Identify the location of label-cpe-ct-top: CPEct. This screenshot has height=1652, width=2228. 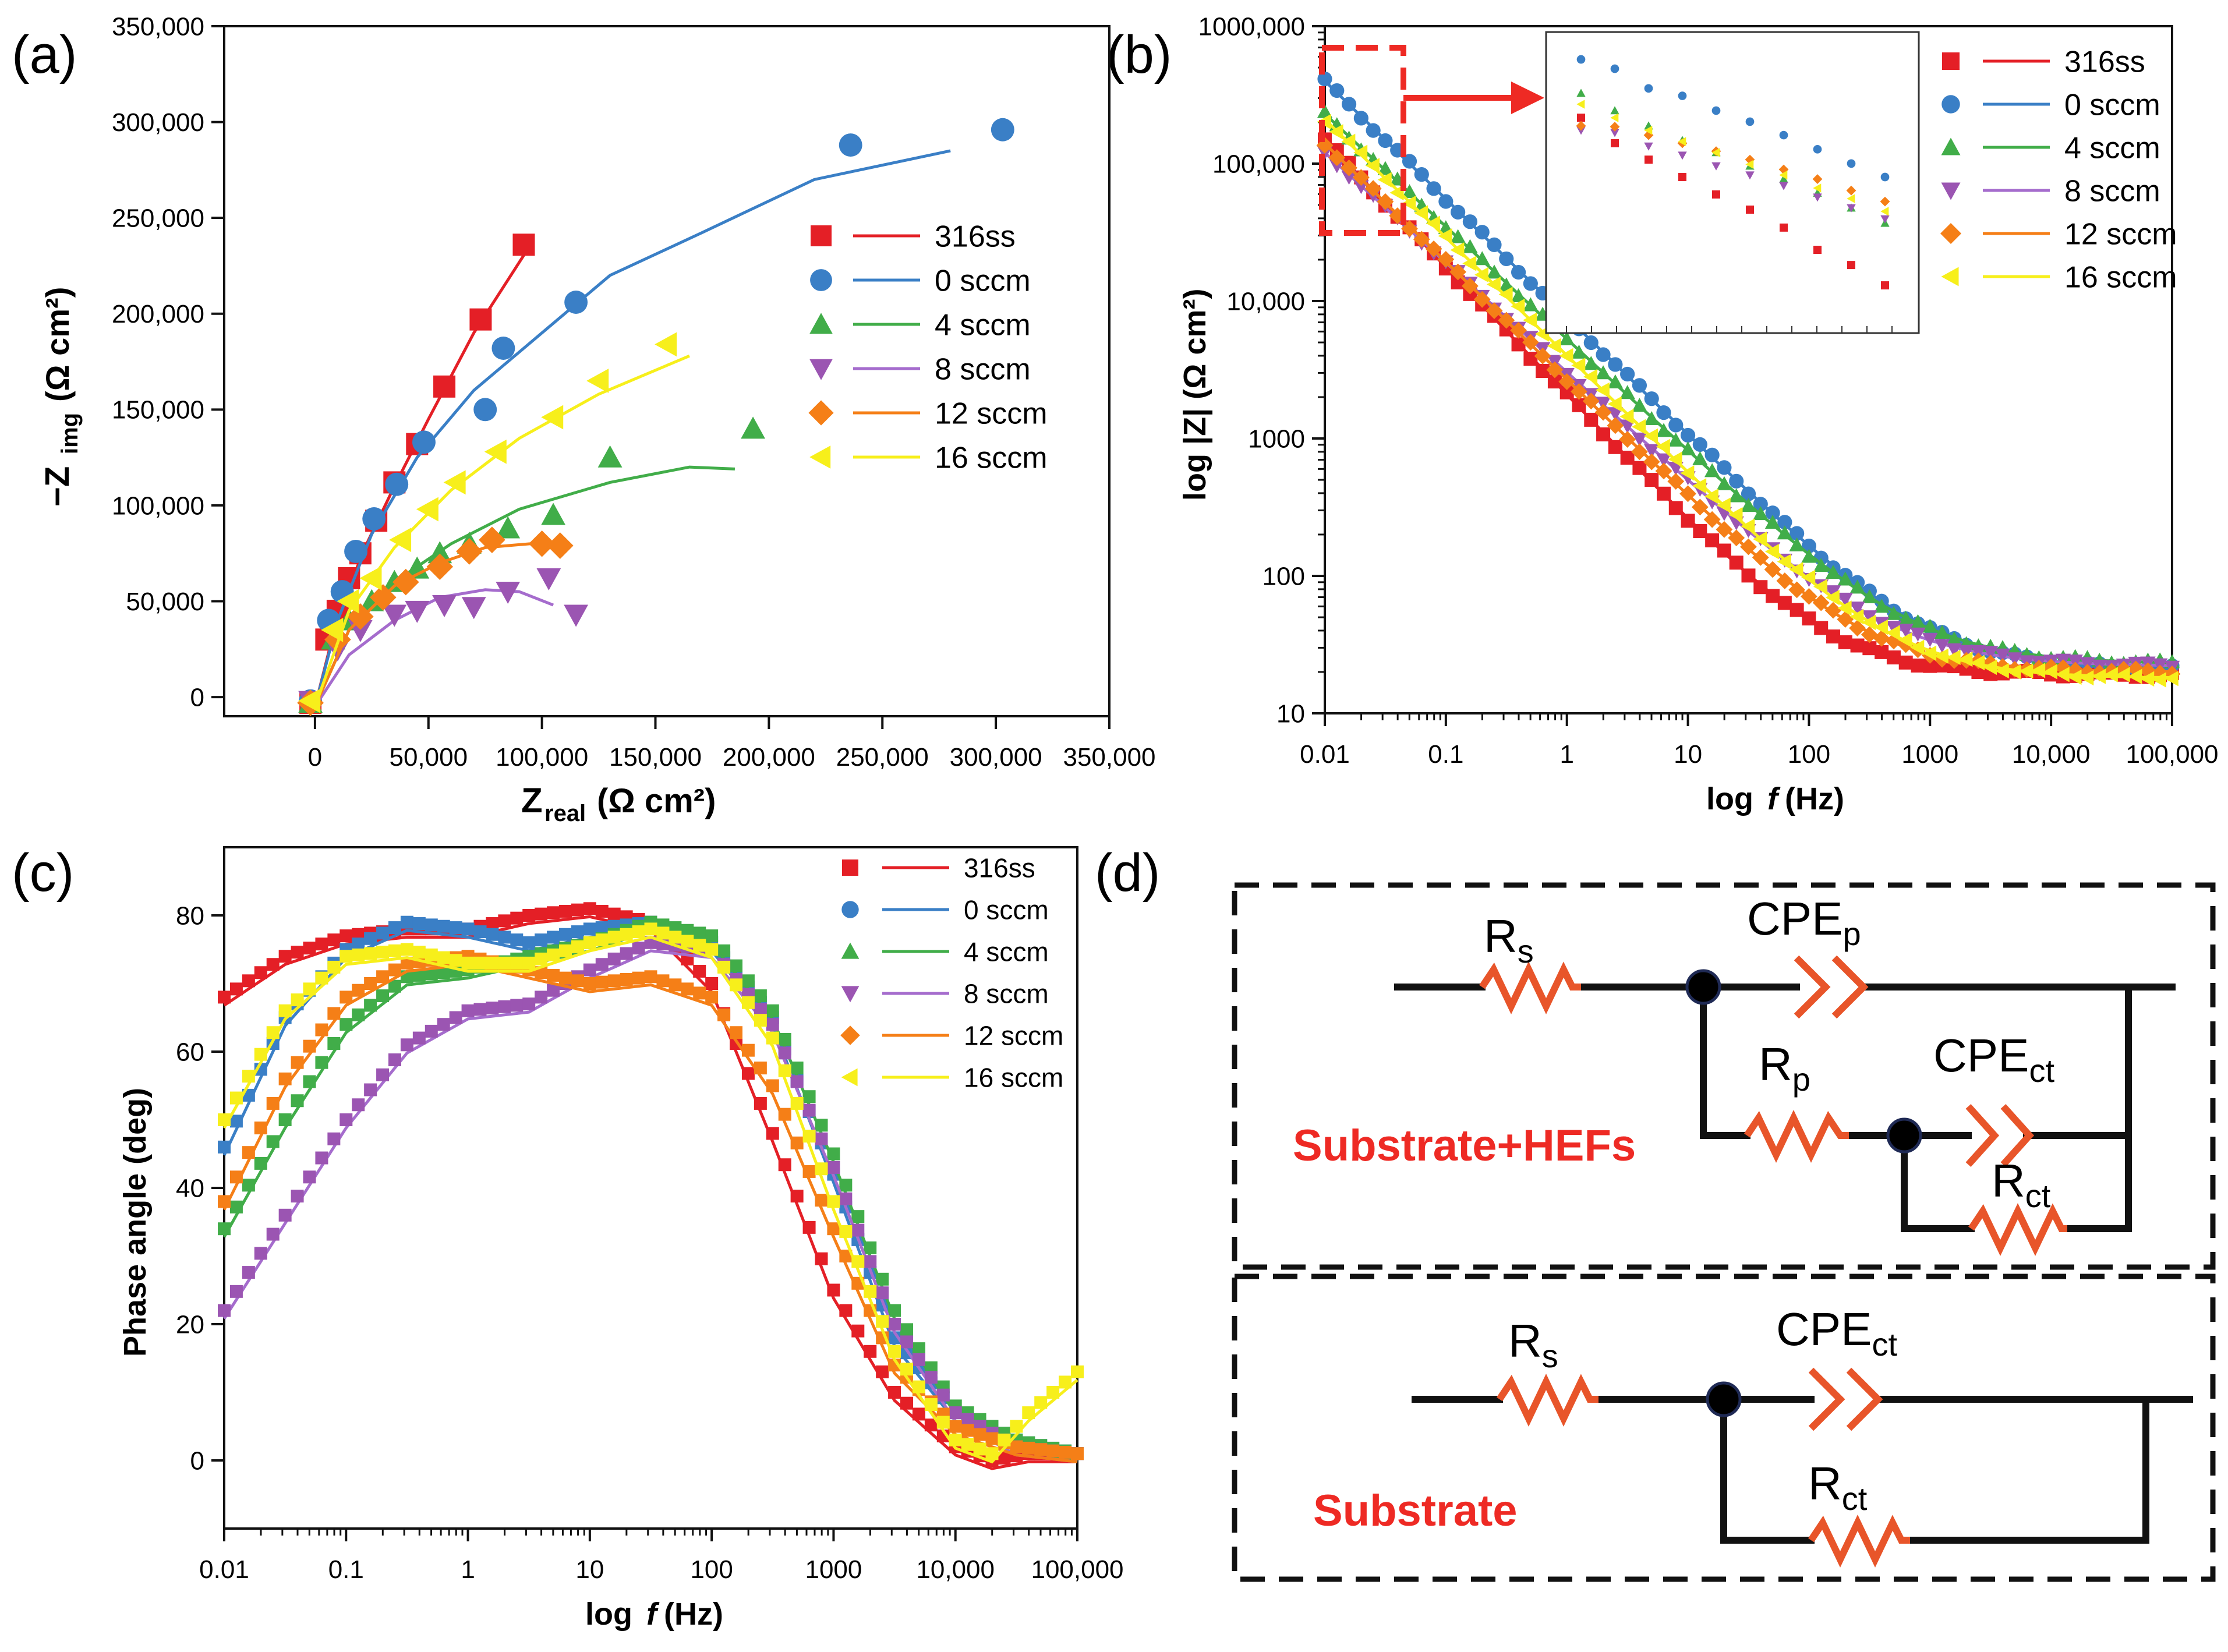
(1994, 1059).